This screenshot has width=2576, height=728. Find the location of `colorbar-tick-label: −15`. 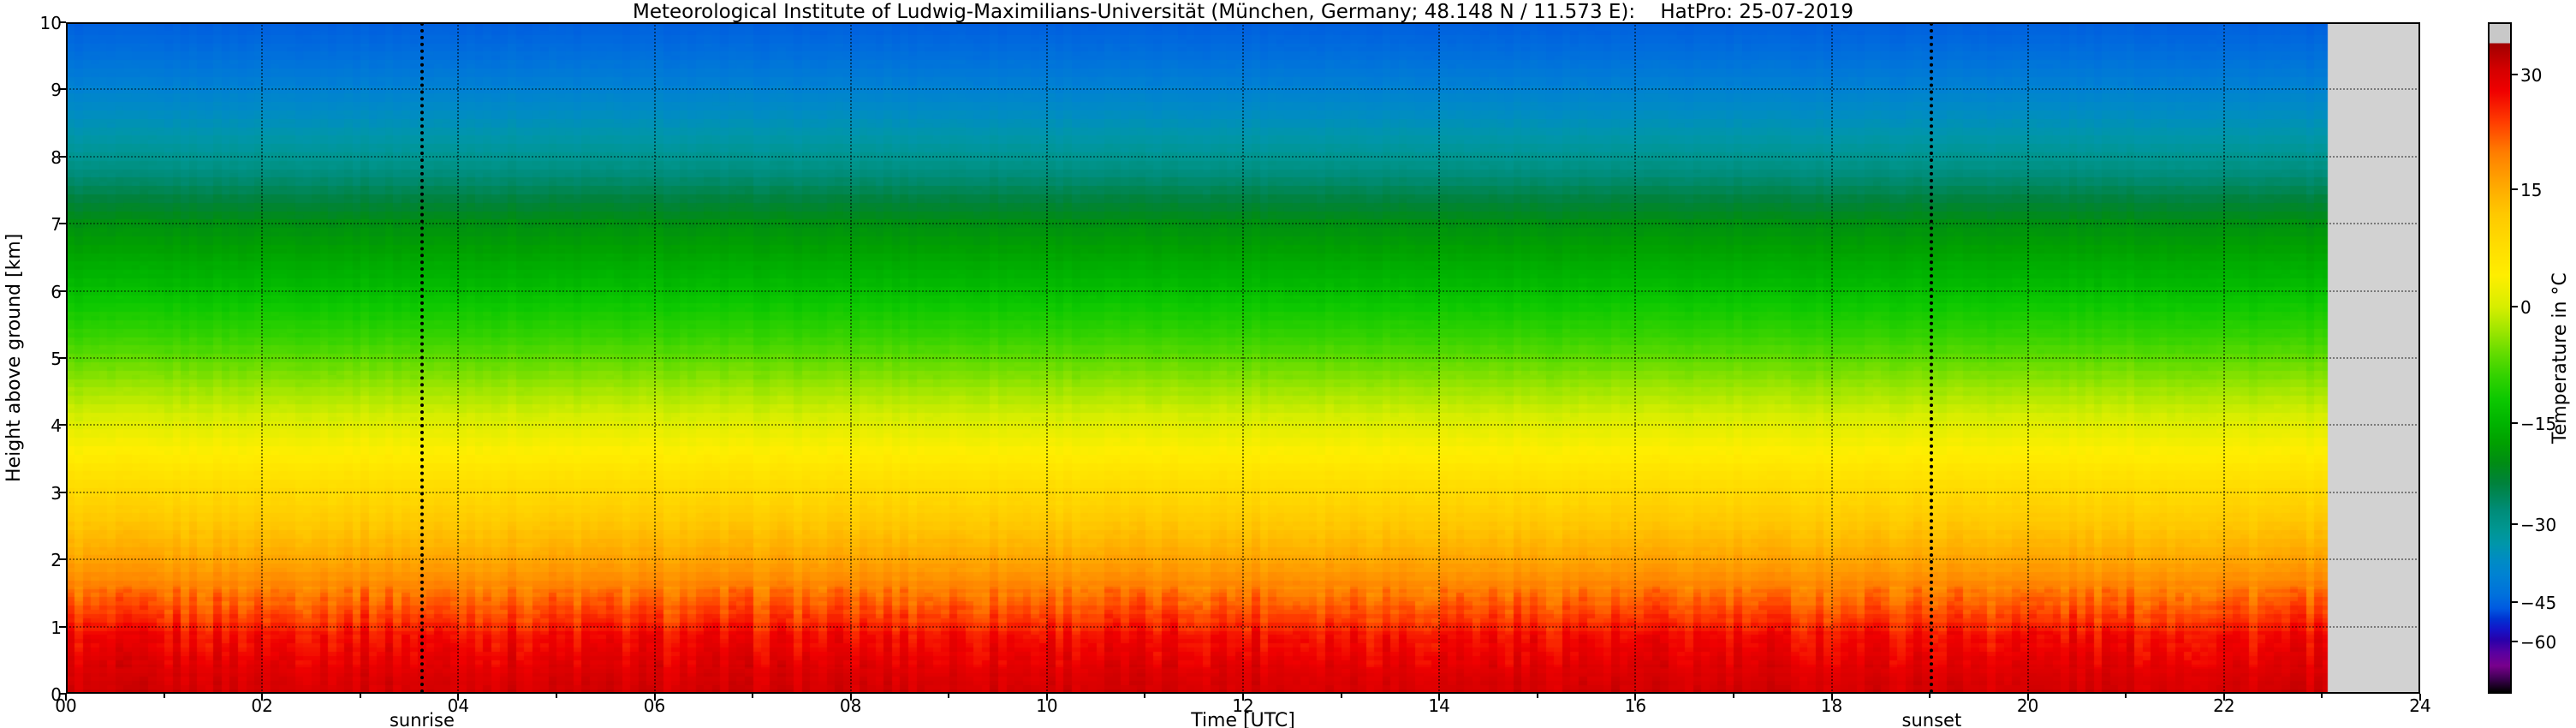

colorbar-tick-label: −15 is located at coordinates (2539, 424).